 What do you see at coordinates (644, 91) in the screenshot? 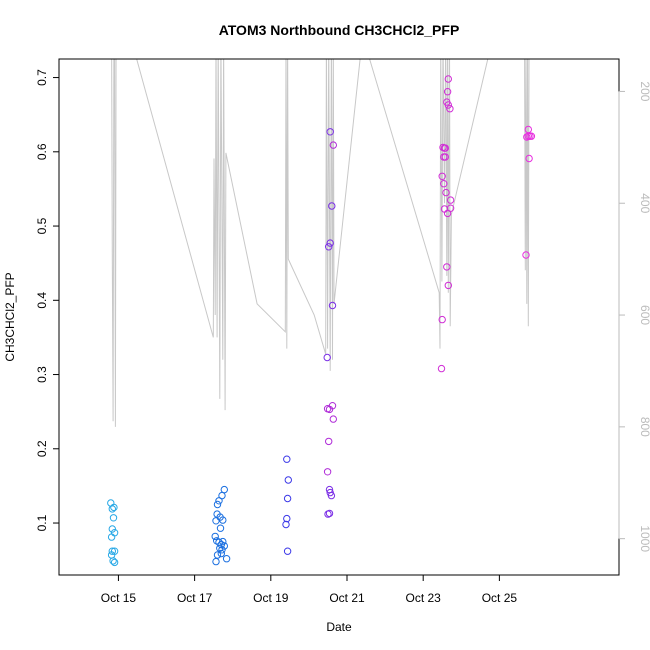
I see `right-tick-label: 200` at bounding box center [644, 91].